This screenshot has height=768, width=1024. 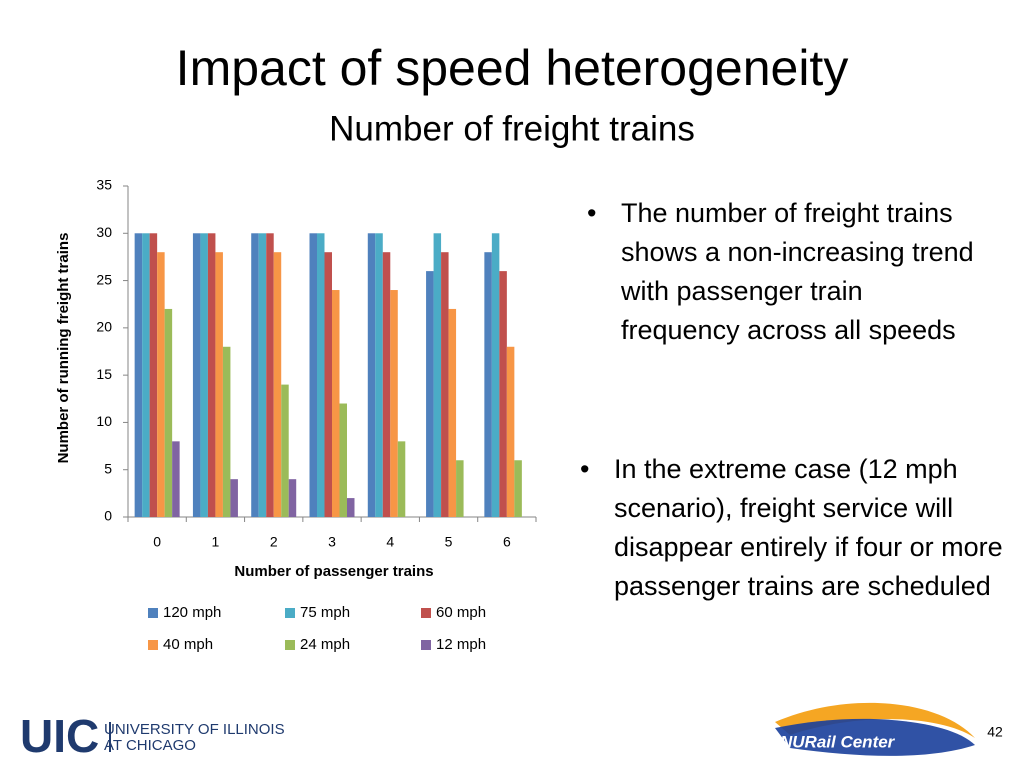 I want to click on legend-label: 12 mph, so click(x=461, y=644).